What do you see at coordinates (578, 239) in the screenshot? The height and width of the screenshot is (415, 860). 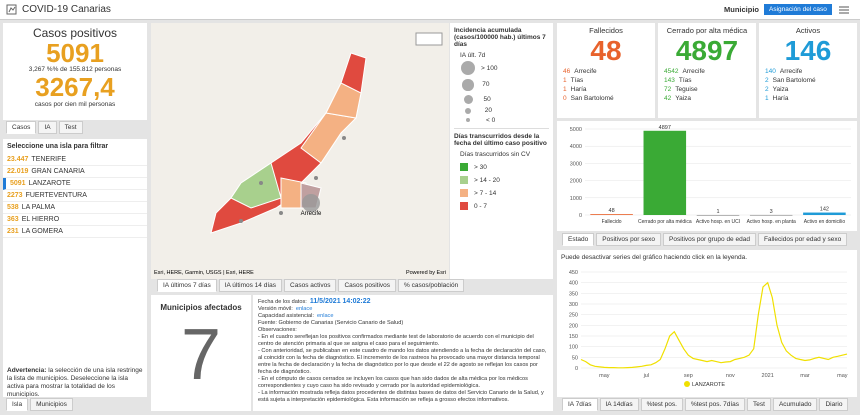 I see `tab: Estado` at bounding box center [578, 239].